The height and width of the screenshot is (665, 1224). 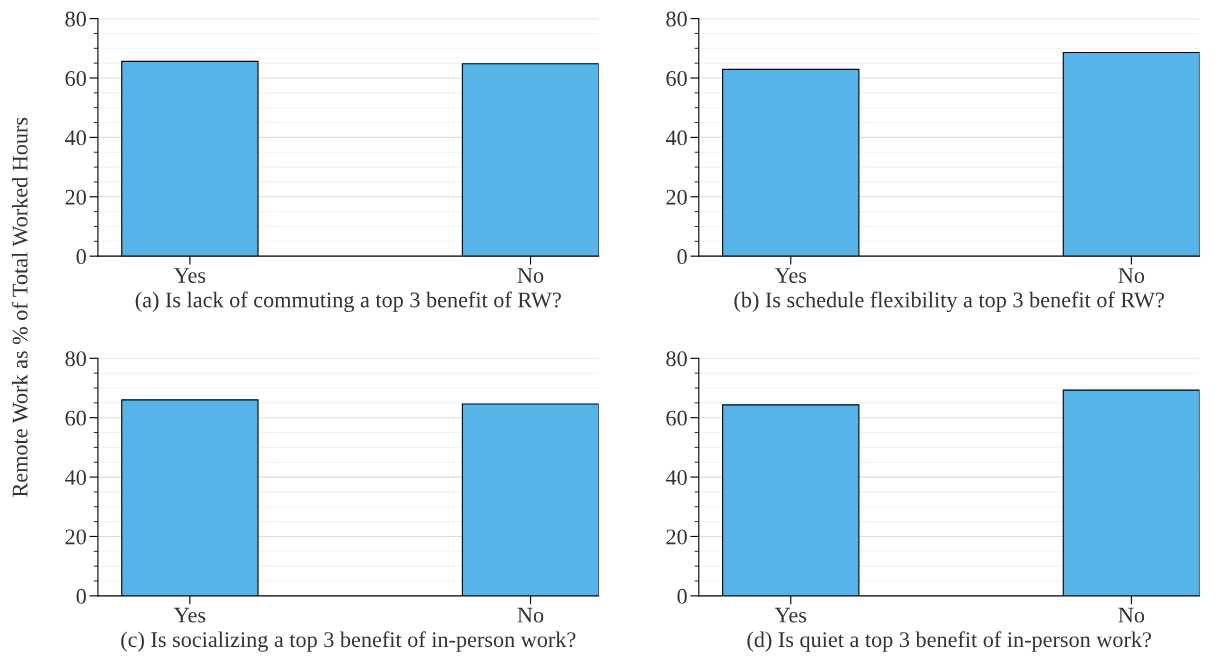 I want to click on x-axis-title: (d) Is quiet a top 3 benefit of in-person work?, so click(x=949, y=641).